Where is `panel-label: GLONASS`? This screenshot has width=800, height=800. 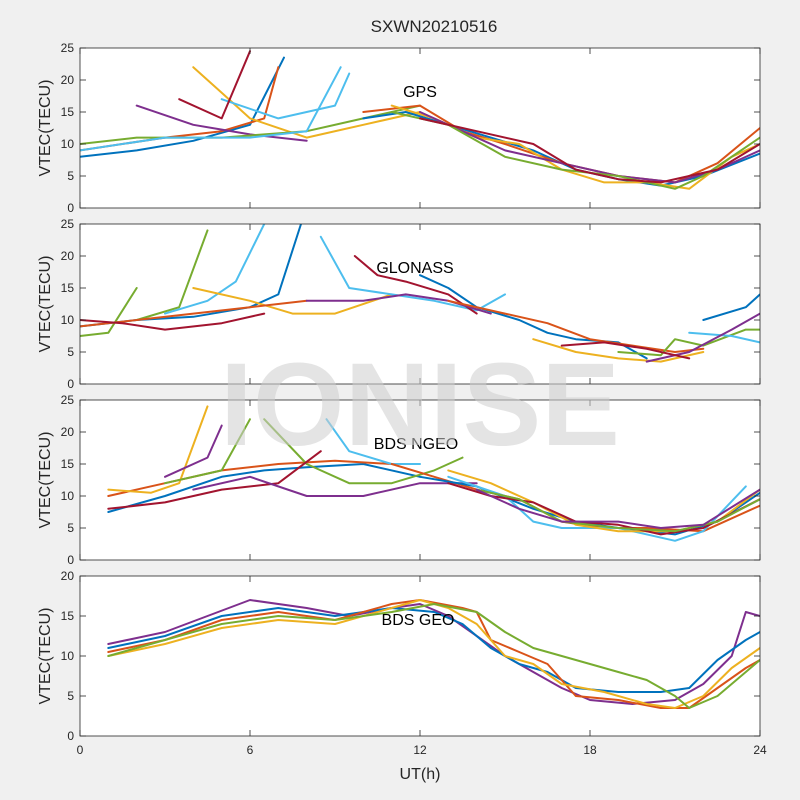
panel-label: GLONASS is located at coordinates (414, 268).